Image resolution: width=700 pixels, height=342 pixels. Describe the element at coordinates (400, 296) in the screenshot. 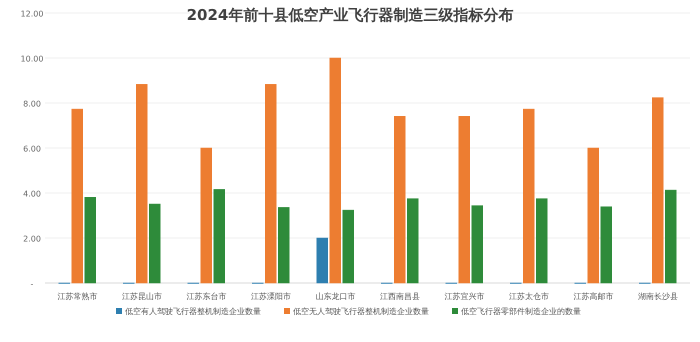

I see `x-tick-label: 江西南昌县` at that location.